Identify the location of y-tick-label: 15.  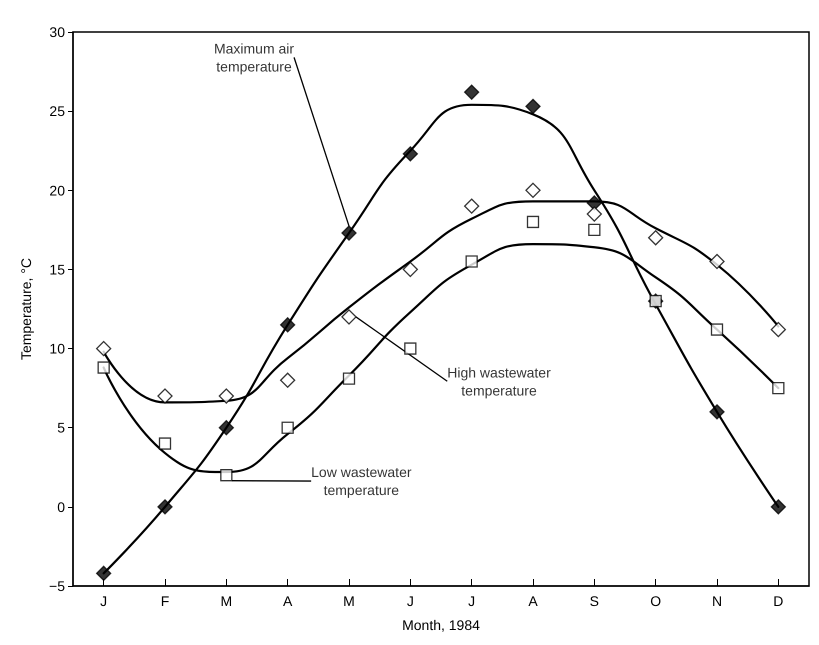
(57, 269).